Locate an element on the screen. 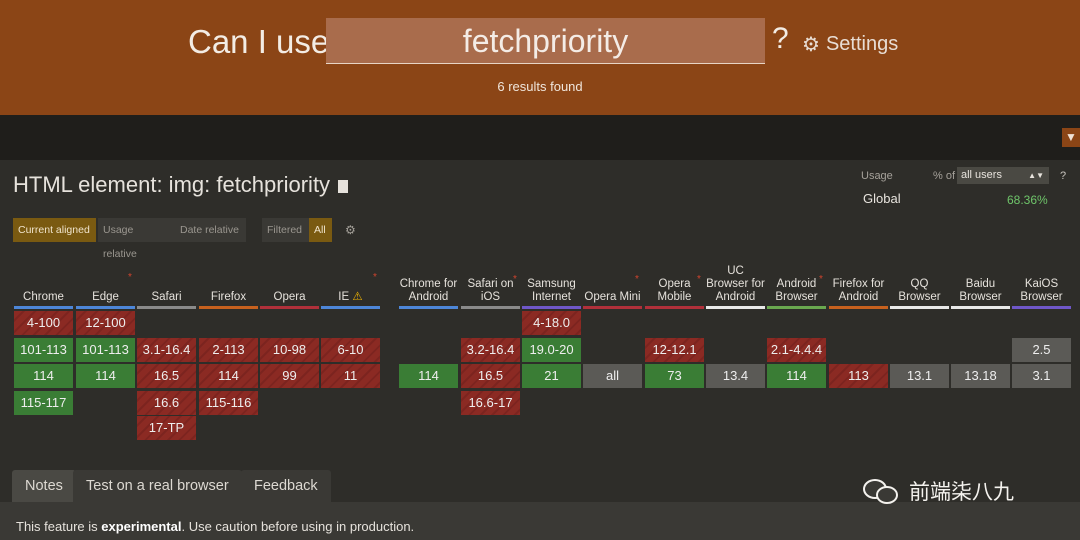 The height and width of the screenshot is (540, 1080). filter-icon: ▼ is located at coordinates (1071, 137).